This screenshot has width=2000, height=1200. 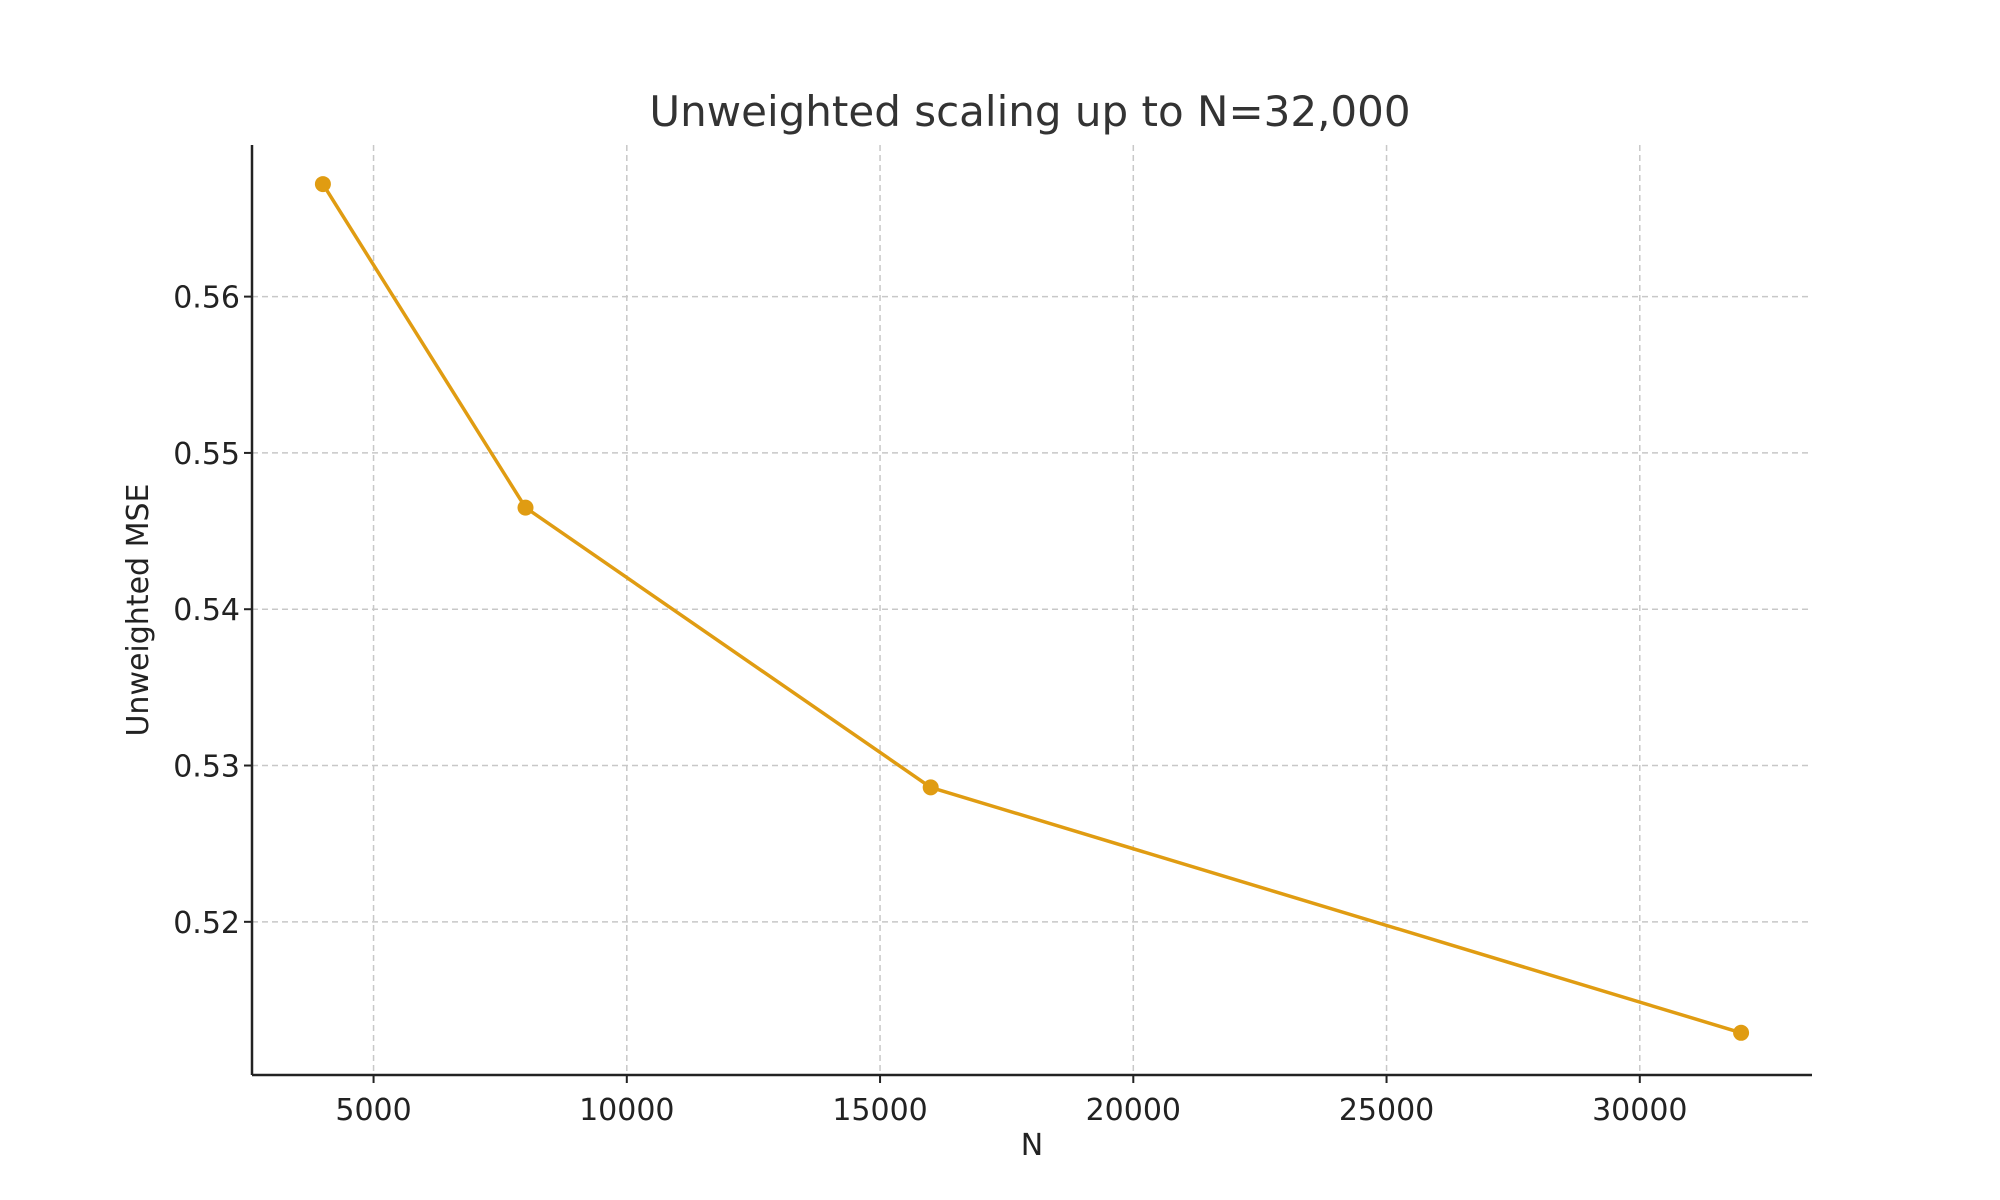 I want to click on x-tick-label: 15000, so click(x=879, y=1110).